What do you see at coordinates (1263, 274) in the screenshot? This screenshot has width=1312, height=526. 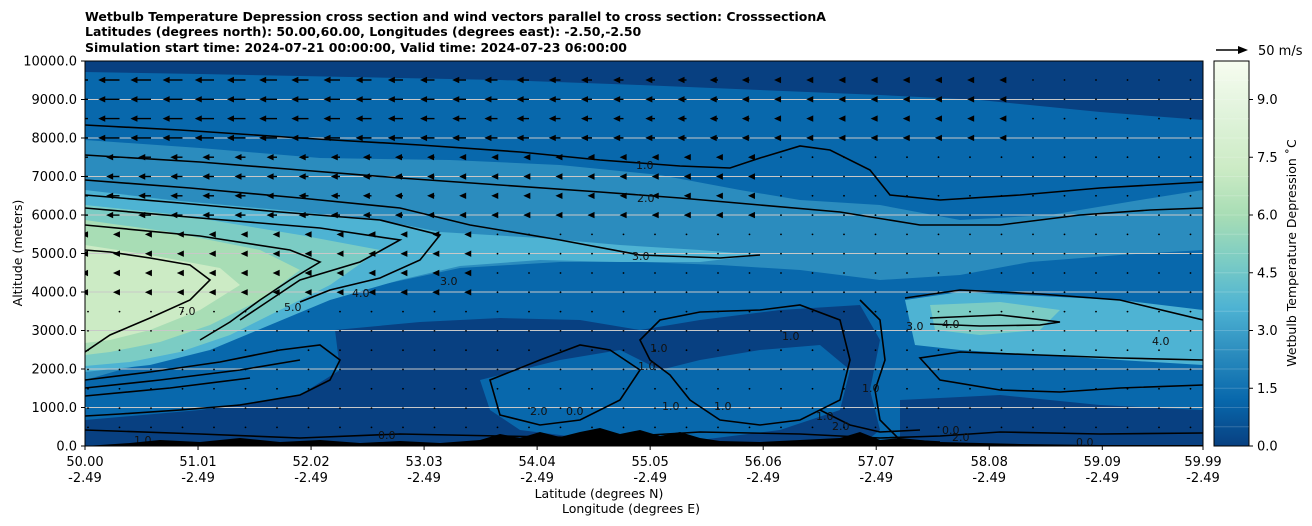 I see `colorbar-ticks: 0.0 1.5 3.0 4.5 6.0 7.5 9.0` at bounding box center [1263, 274].